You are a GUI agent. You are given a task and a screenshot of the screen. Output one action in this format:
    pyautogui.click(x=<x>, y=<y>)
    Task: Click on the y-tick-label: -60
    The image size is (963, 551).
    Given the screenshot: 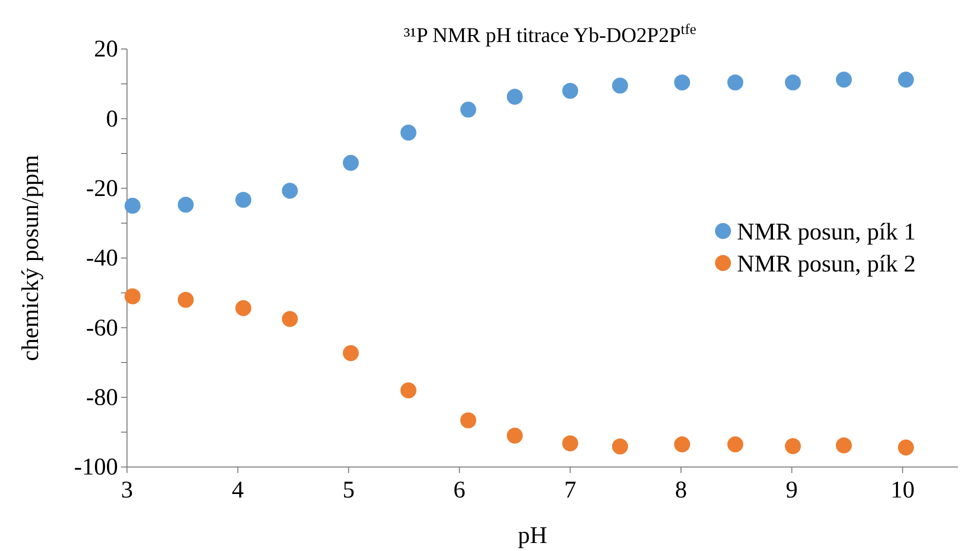 What is the action you would take?
    pyautogui.click(x=102, y=328)
    